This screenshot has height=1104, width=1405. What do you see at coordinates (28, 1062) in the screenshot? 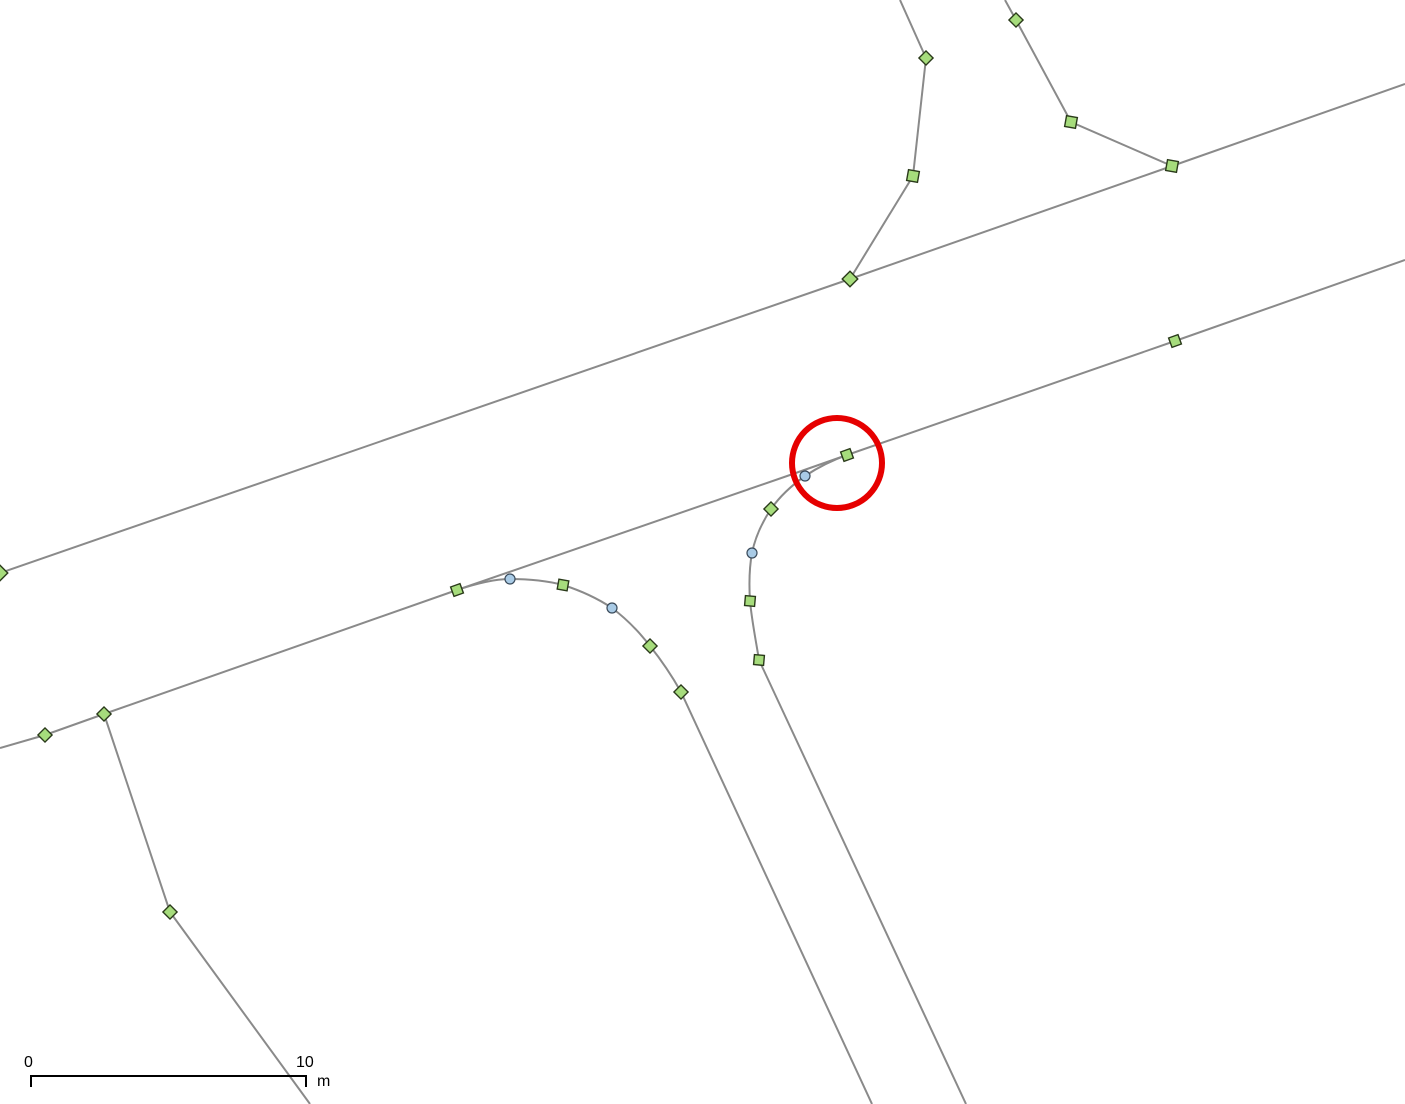
I see `scale-start-label: 0` at bounding box center [28, 1062].